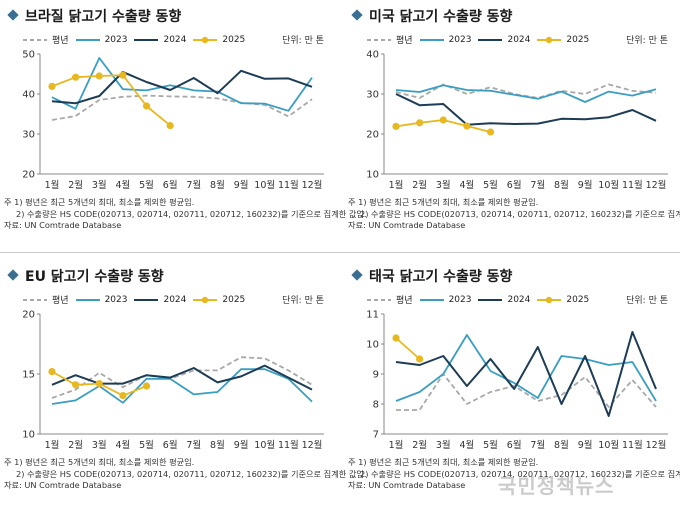  What do you see at coordinates (75, 445) in the screenshot?
I see `x-tick-label: 2월` at bounding box center [75, 445].